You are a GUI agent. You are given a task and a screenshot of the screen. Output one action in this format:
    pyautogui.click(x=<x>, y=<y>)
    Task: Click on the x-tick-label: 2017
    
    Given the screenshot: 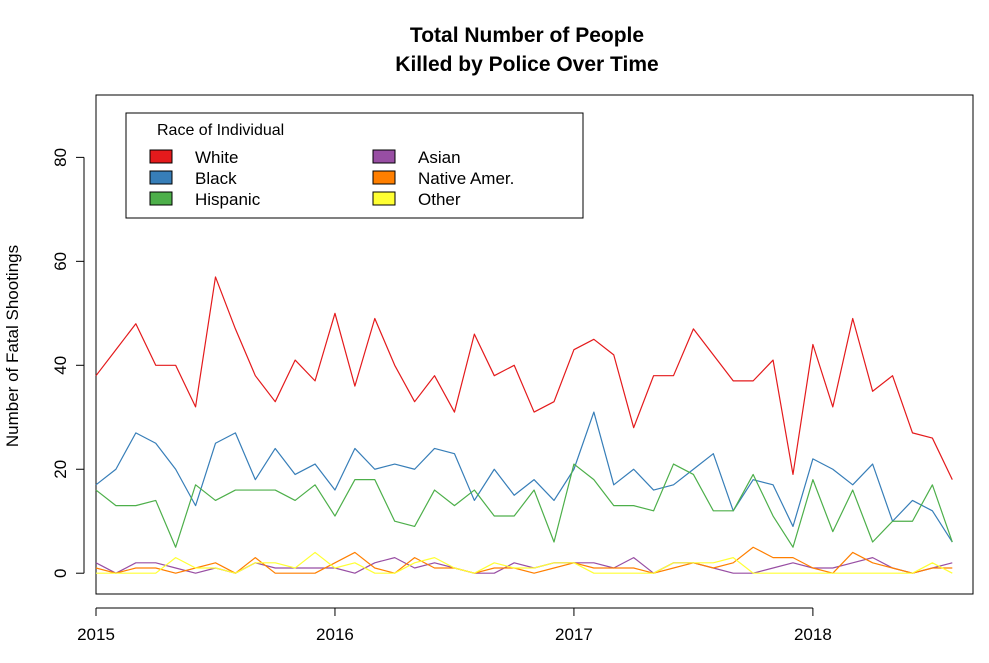 What is the action you would take?
    pyautogui.click(x=574, y=634)
    